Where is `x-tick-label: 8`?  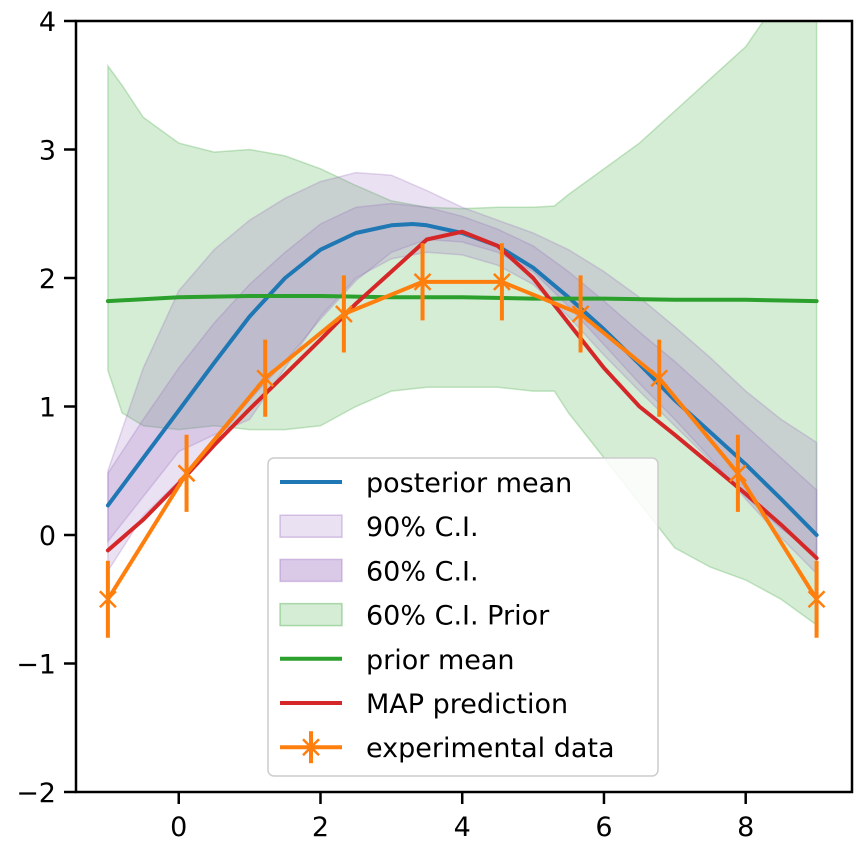 x-tick-label: 8 is located at coordinates (745, 827).